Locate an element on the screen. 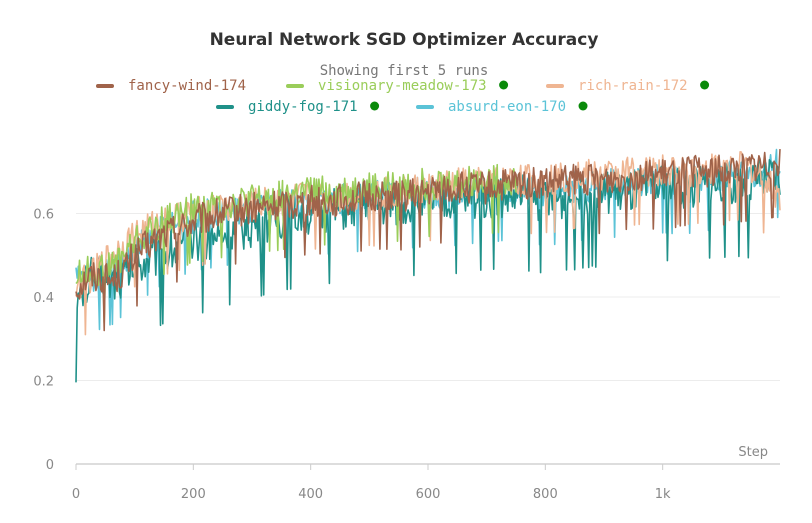 This screenshot has height=523, width=812. legend-label: fancy-wind-174 is located at coordinates (187, 86).